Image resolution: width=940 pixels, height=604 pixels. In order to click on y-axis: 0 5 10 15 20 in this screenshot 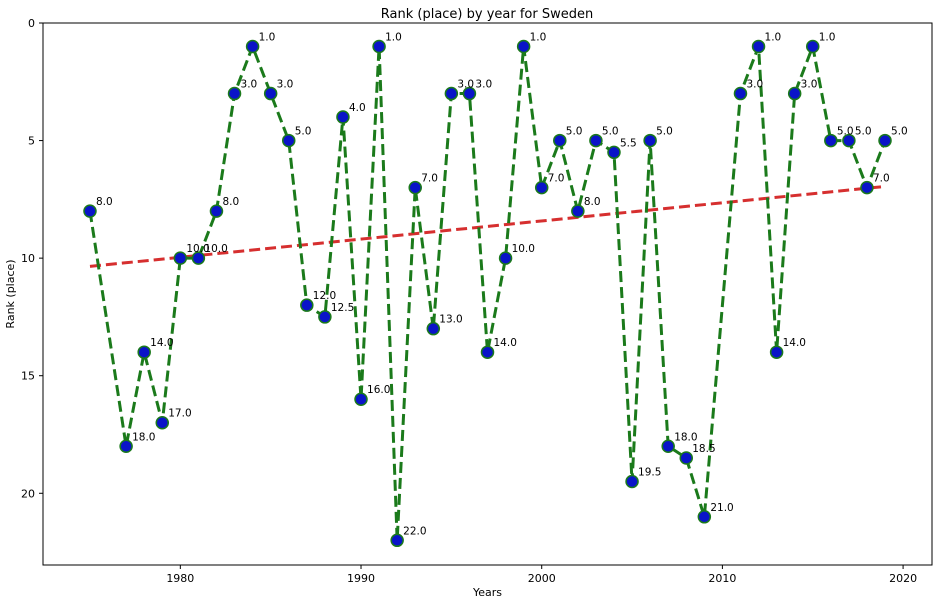, I will do `click(32, 258)`.